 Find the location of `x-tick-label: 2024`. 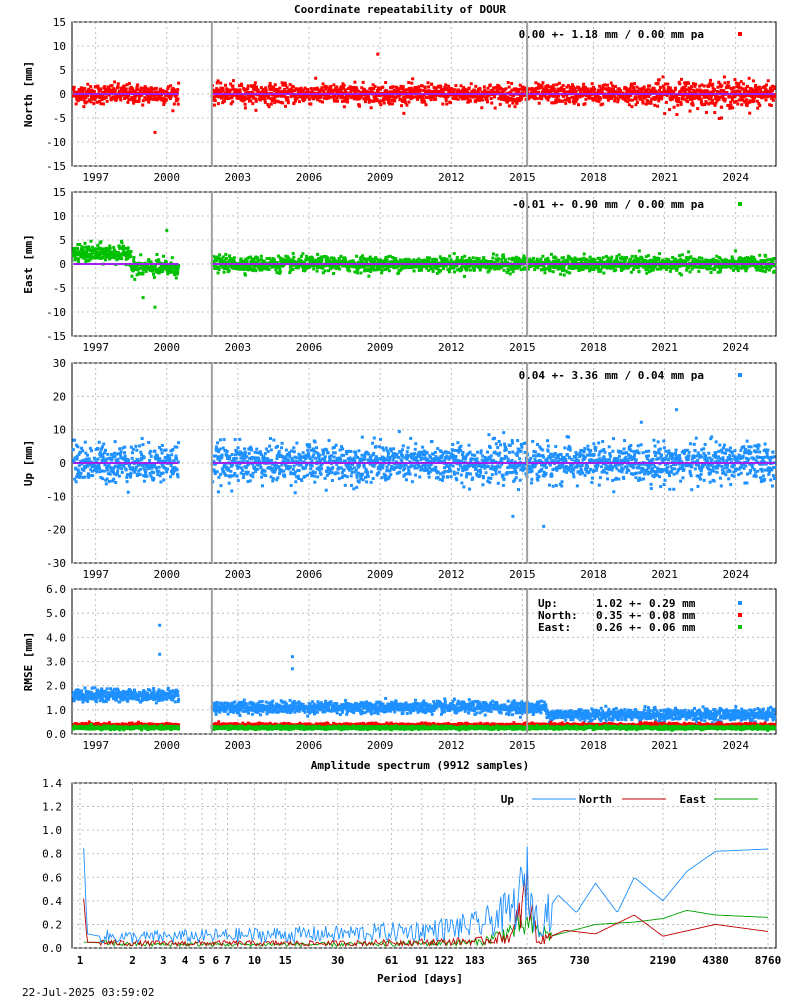

x-tick-label: 2024 is located at coordinates (735, 574).